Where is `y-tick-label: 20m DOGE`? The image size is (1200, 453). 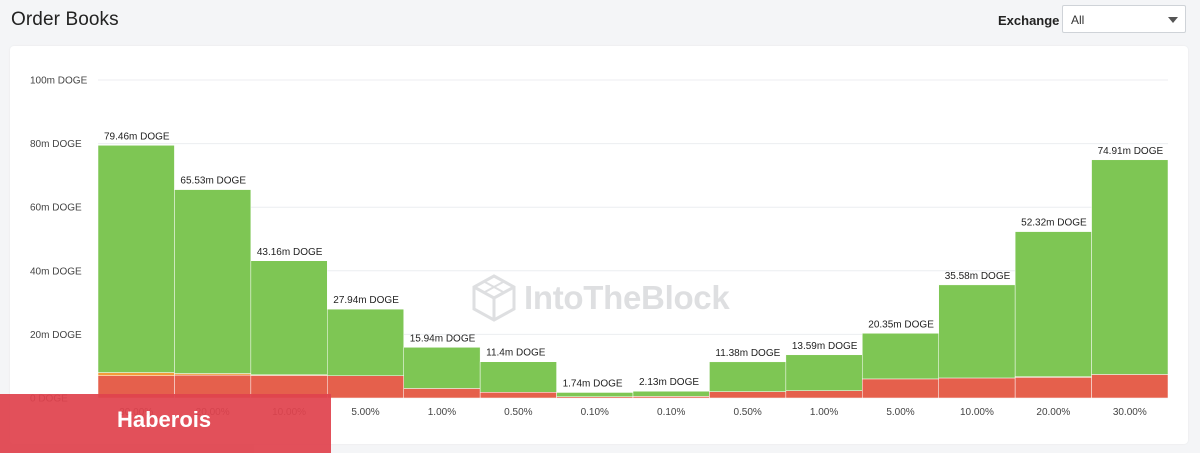 y-tick-label: 20m DOGE is located at coordinates (56, 335).